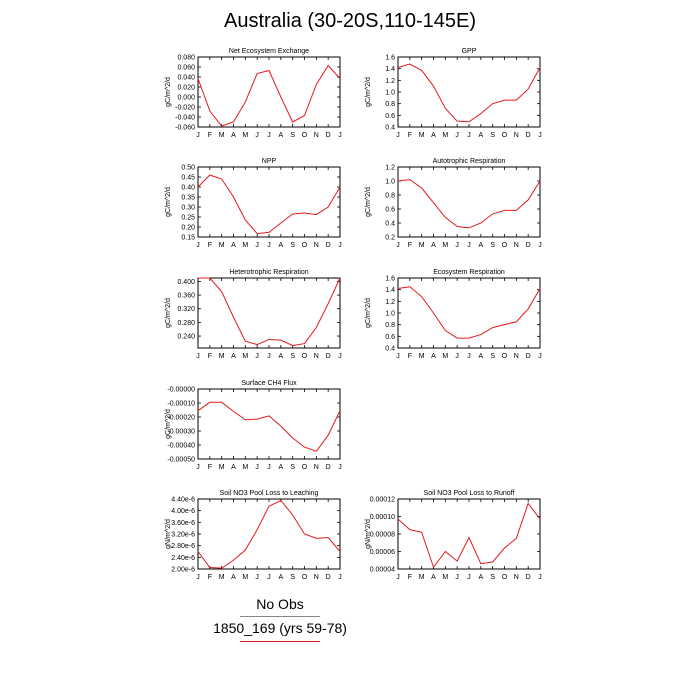  I want to click on y-tick-label: 0.400, so click(186, 282).